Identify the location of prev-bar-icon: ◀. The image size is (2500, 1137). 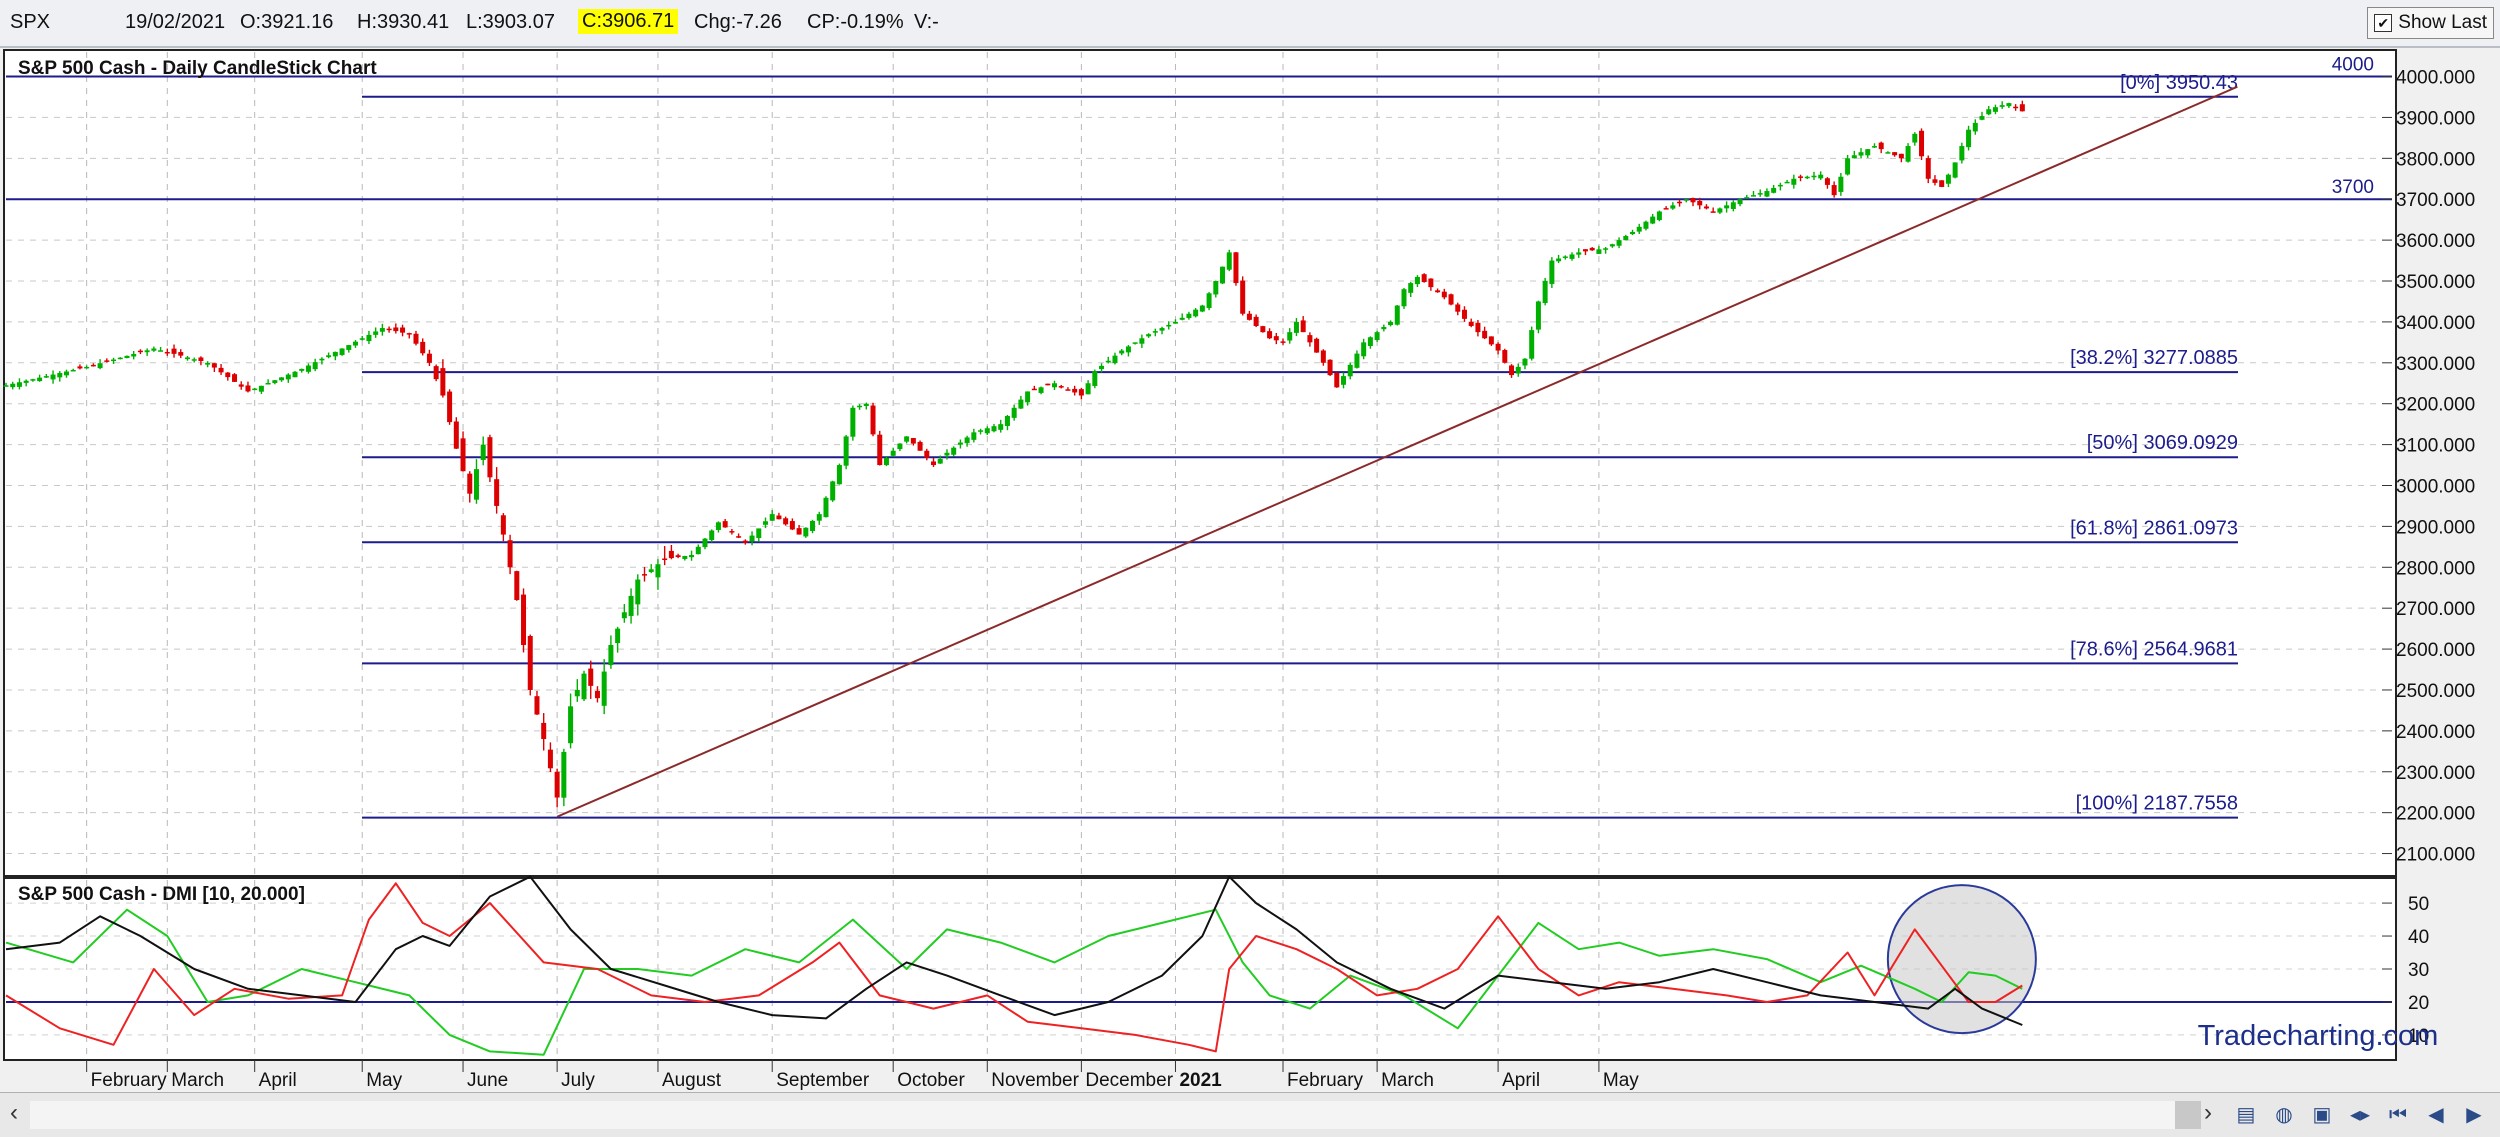
(2436, 1115).